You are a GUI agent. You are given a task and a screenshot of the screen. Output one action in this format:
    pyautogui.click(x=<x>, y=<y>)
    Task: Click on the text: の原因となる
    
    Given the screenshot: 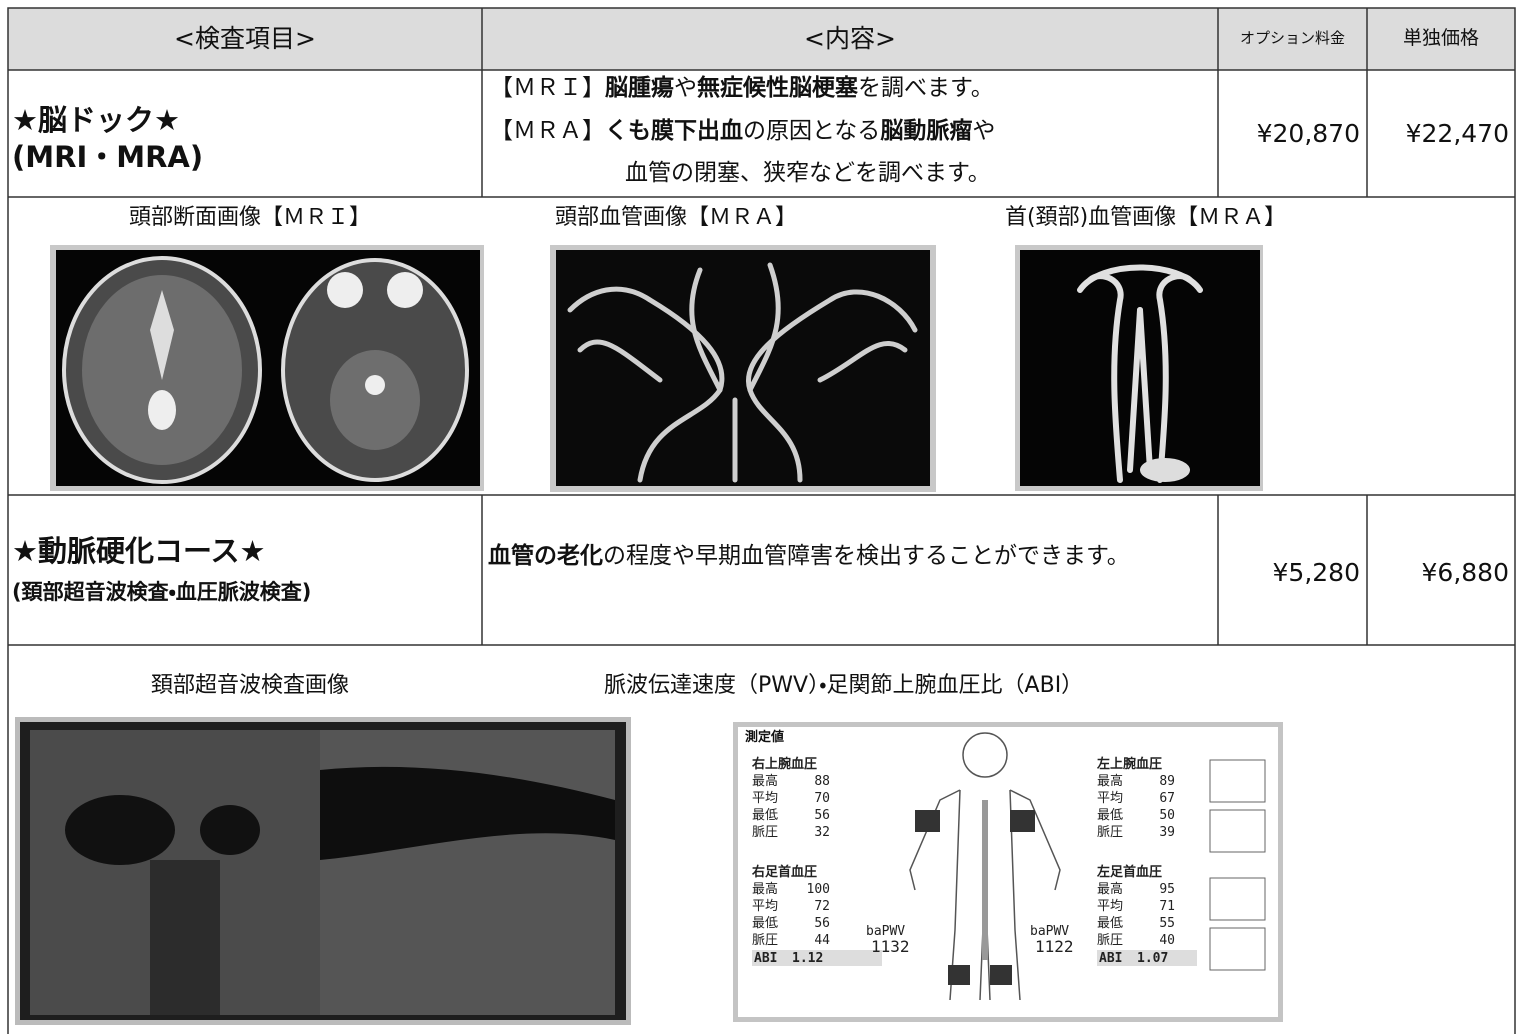 What is the action you would take?
    pyautogui.click(x=812, y=131)
    